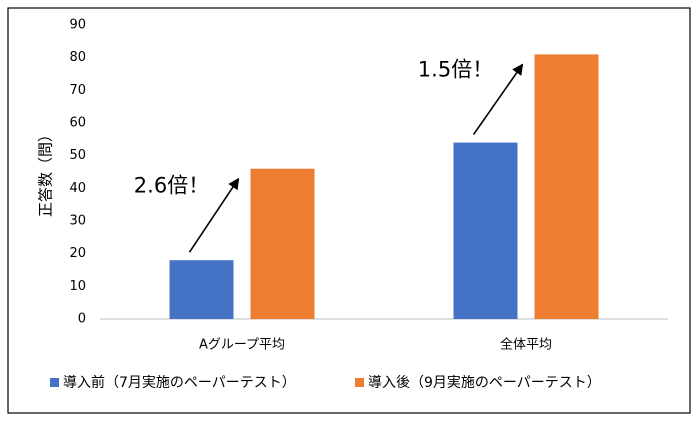 This screenshot has width=700, height=423. I want to click on y-axis-label: 正答数（問）, so click(46, 172).